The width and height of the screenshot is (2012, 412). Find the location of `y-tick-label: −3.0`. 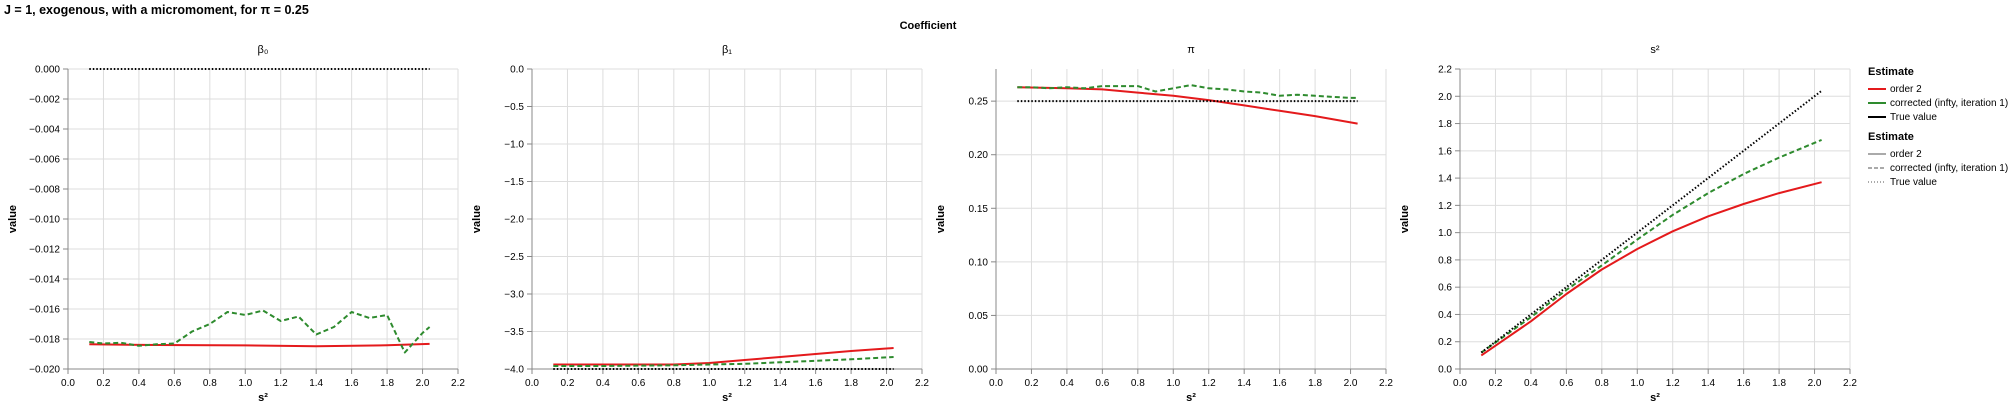

y-tick-label: −3.0 is located at coordinates (514, 295).